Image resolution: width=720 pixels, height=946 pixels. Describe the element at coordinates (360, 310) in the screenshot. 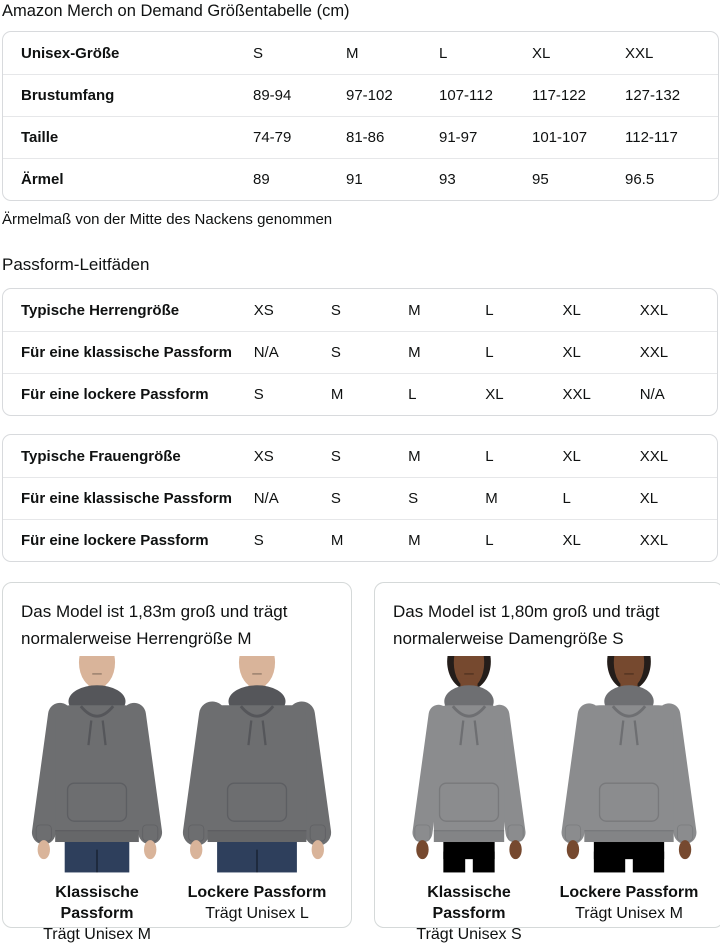

I see `table-row: Typische Herrengröße XS S M L XL XXL` at that location.